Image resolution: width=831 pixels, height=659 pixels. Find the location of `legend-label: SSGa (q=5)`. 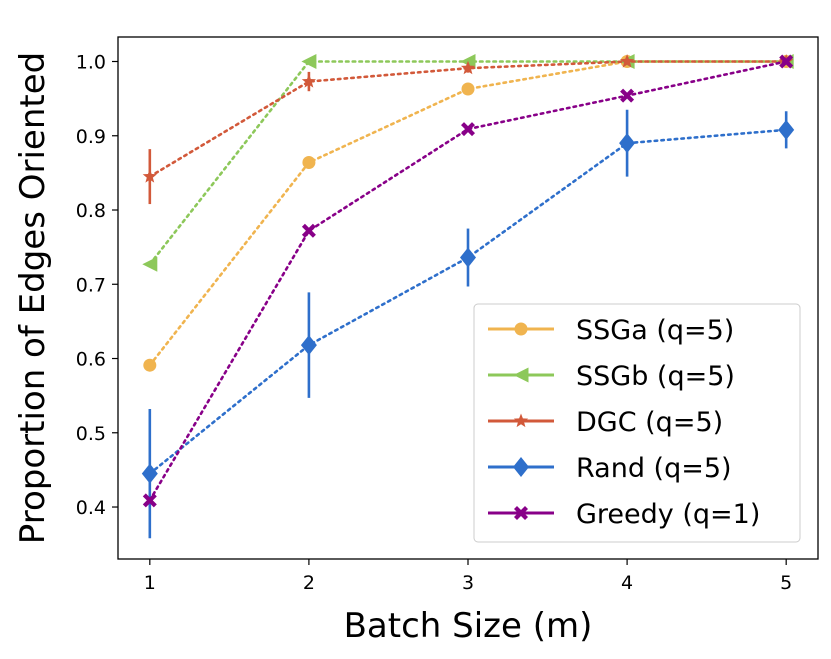

legend-label: SSGa (q=5) is located at coordinates (655, 330).